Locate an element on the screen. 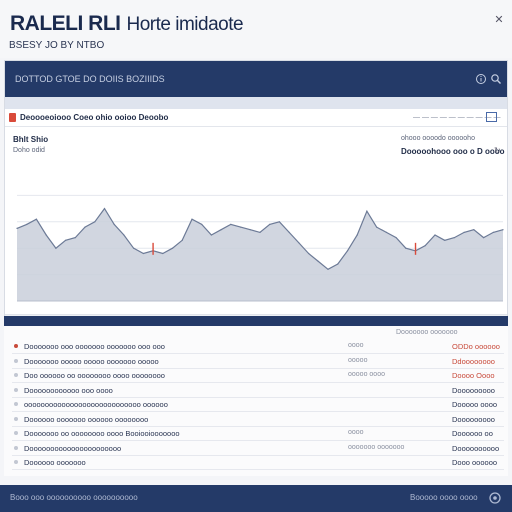  list-item-value: Doooooooooo is located at coordinates (476, 448).